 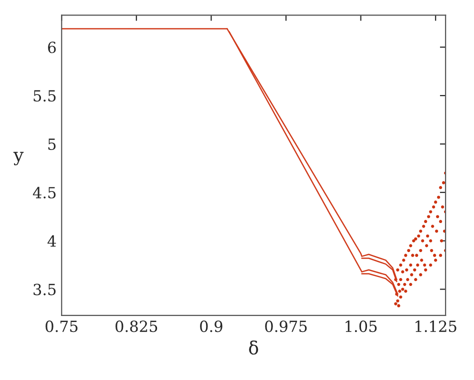 What do you see at coordinates (62, 326) in the screenshot?
I see `x-tick-label: 0.75` at bounding box center [62, 326].